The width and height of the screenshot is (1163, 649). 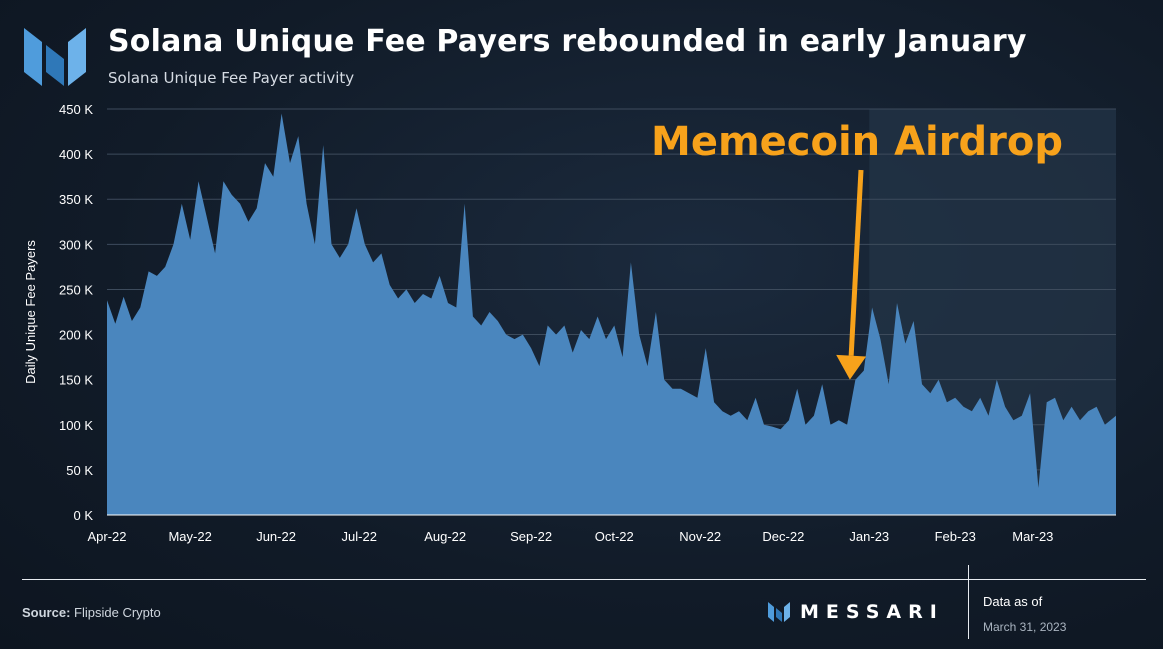 What do you see at coordinates (231, 78) in the screenshot?
I see `chart-subtitle: Solana Unique Fee Payer activity` at bounding box center [231, 78].